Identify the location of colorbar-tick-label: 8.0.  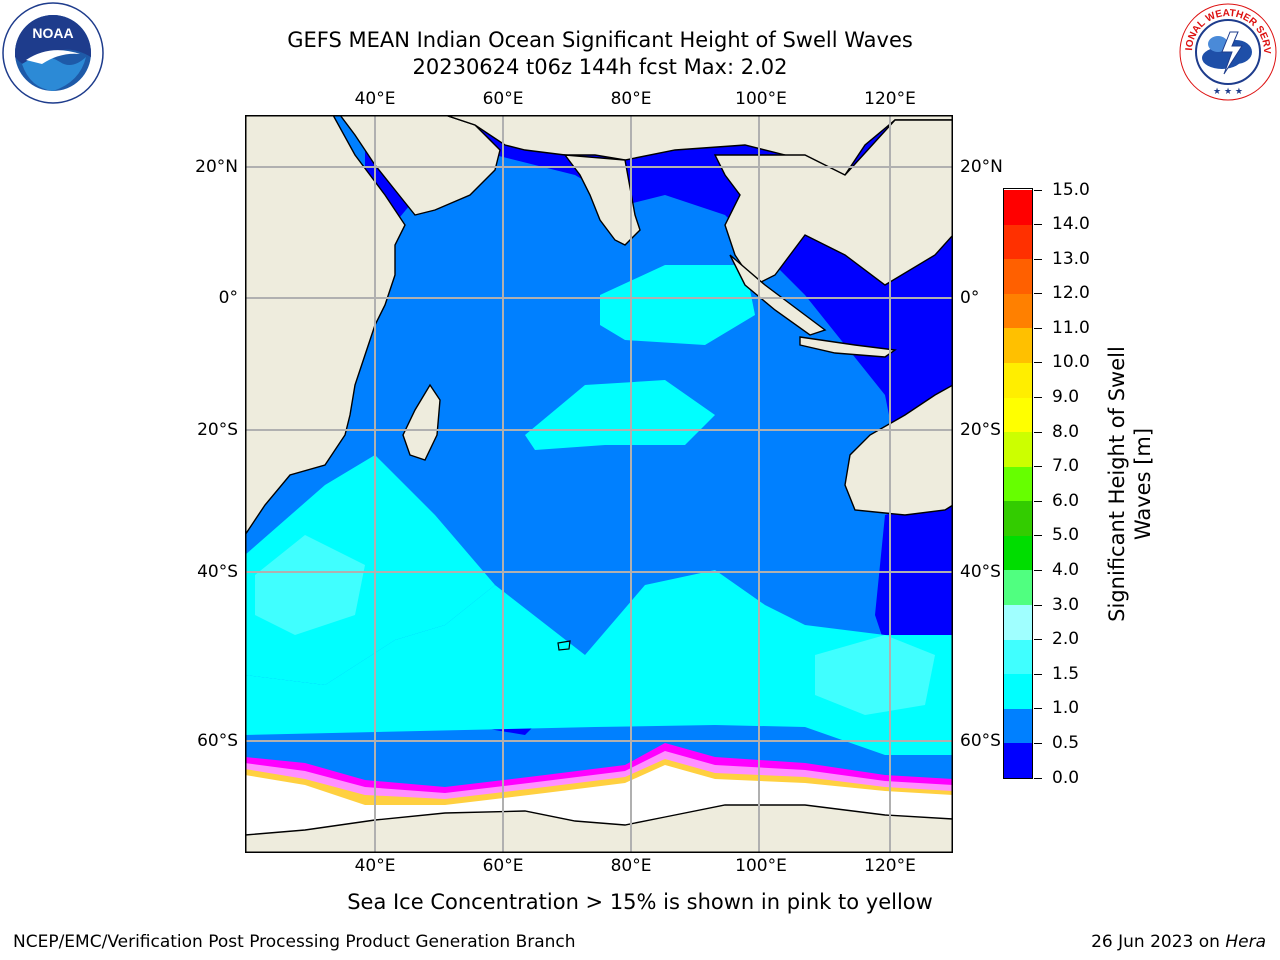
(1066, 431).